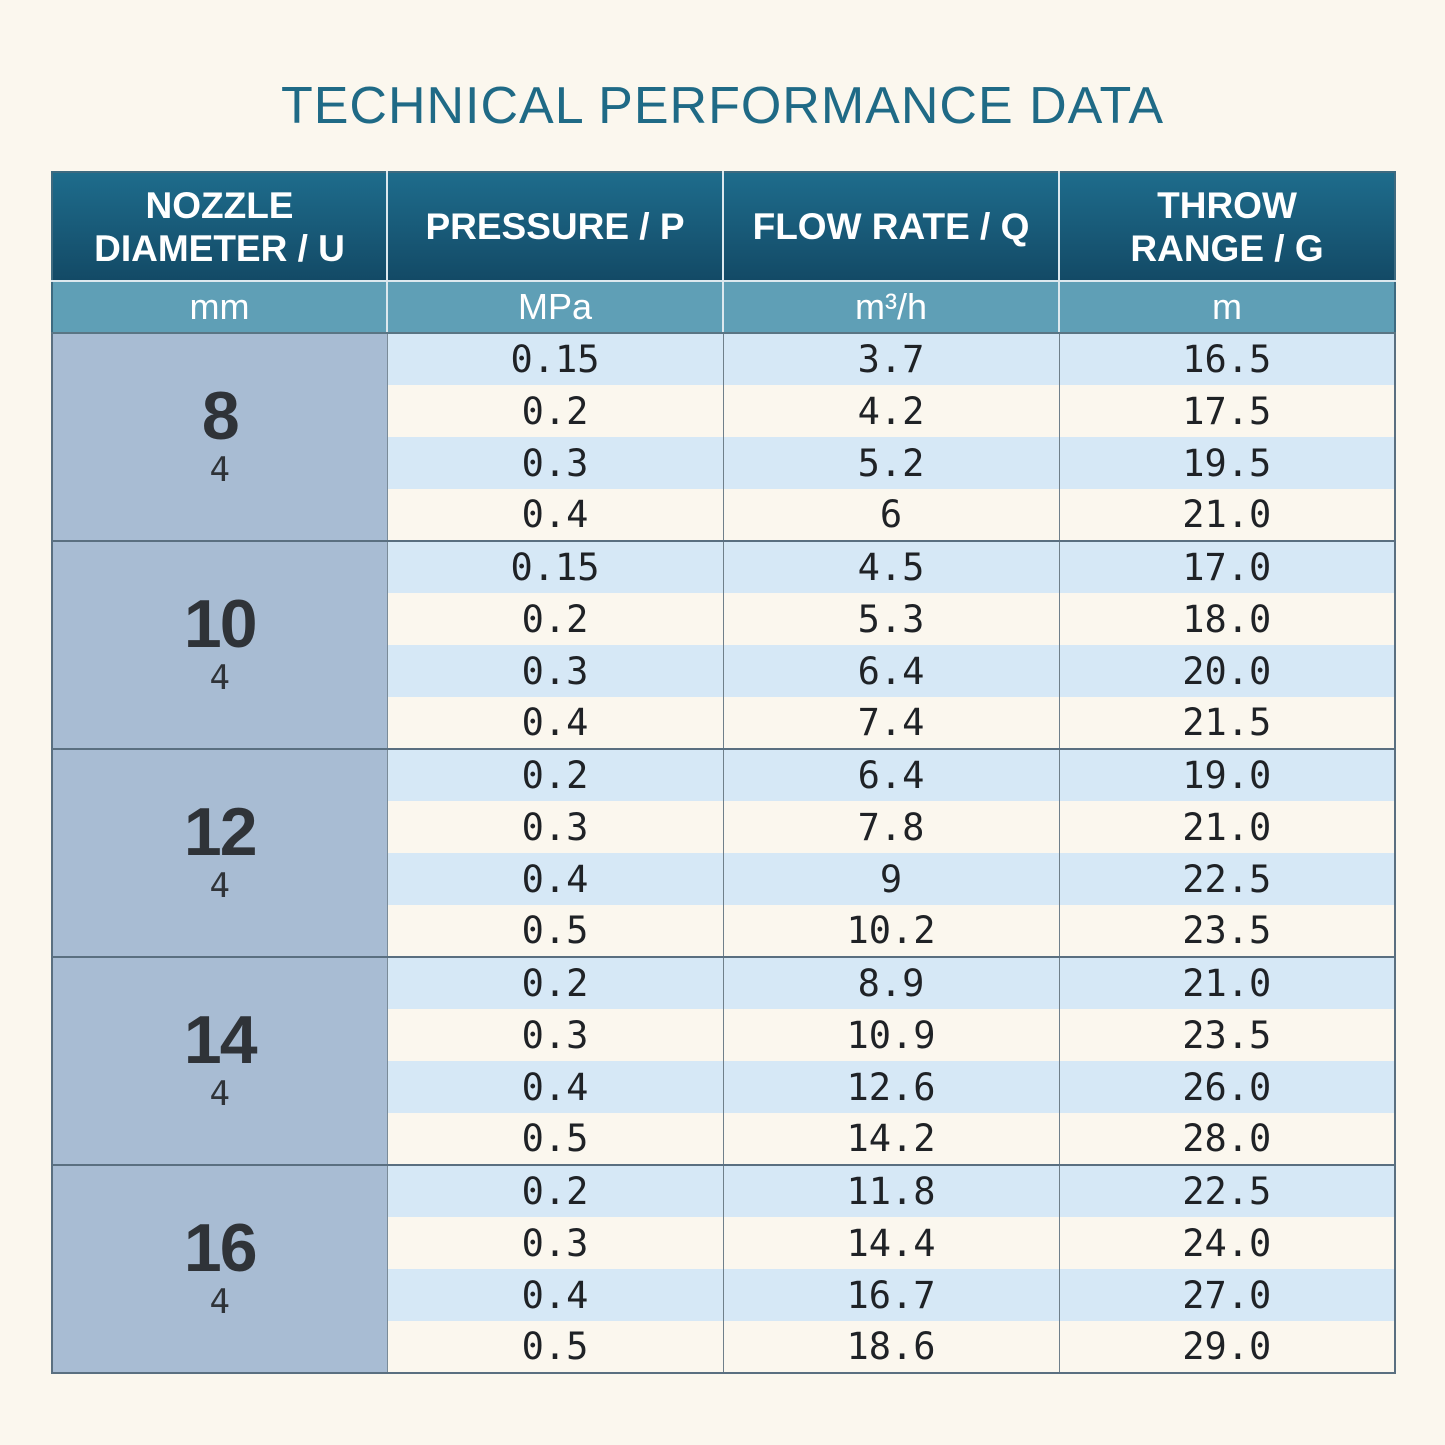 The width and height of the screenshot is (1445, 1445). I want to click on header-nozzle-diameter: NOZZLE DIAMETER / U, so click(219, 226).